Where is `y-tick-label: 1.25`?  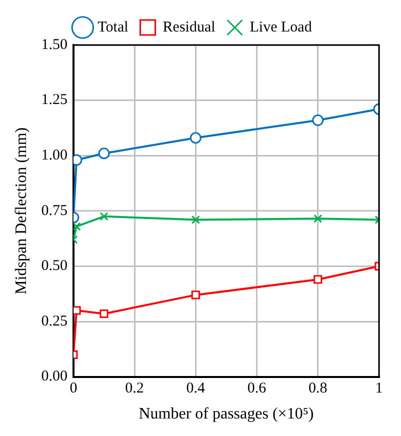 y-tick-label: 1.25 is located at coordinates (54, 100).